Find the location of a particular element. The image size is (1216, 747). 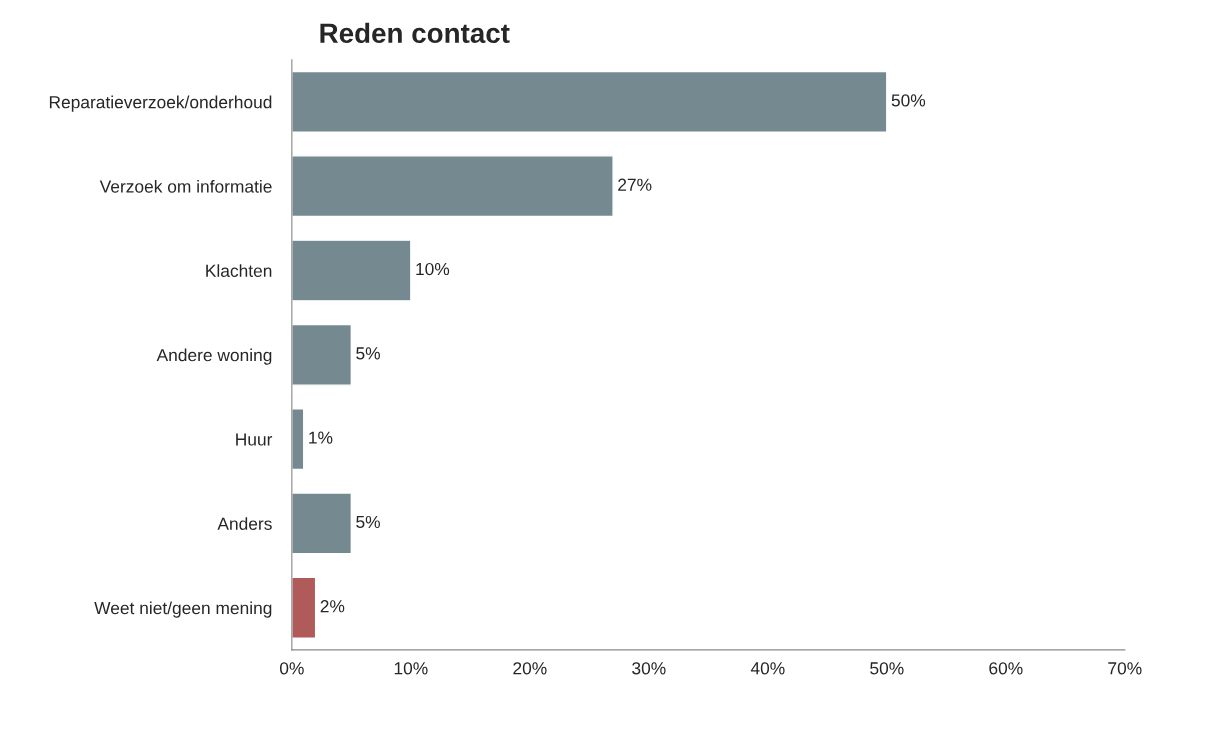

x-tick-label: 60% is located at coordinates (1006, 668).